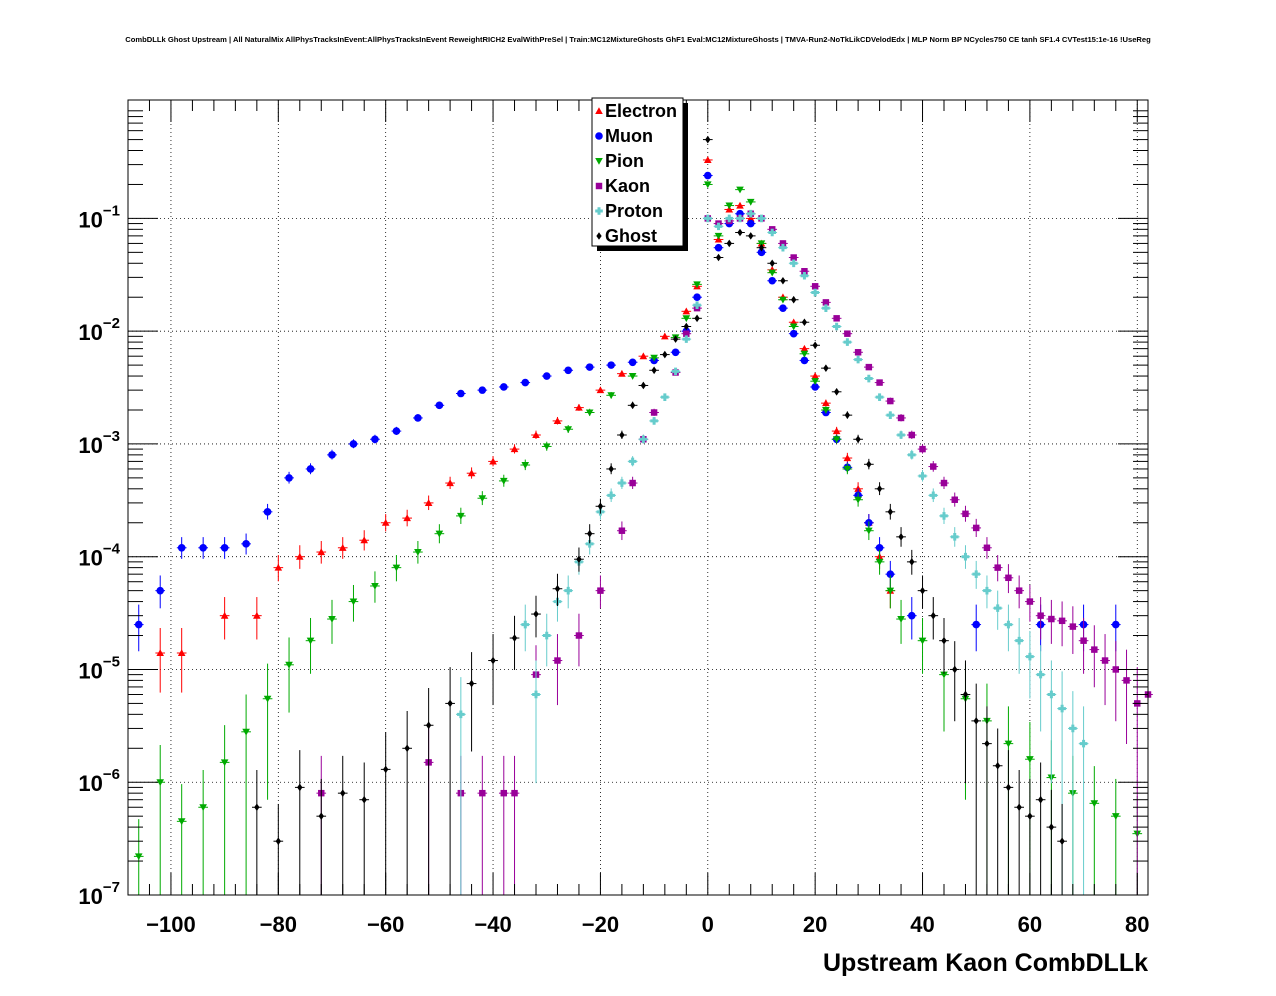 This screenshot has width=1276, height=996. What do you see at coordinates (171, 924) in the screenshot?
I see `x-tick-label: −100` at bounding box center [171, 924].